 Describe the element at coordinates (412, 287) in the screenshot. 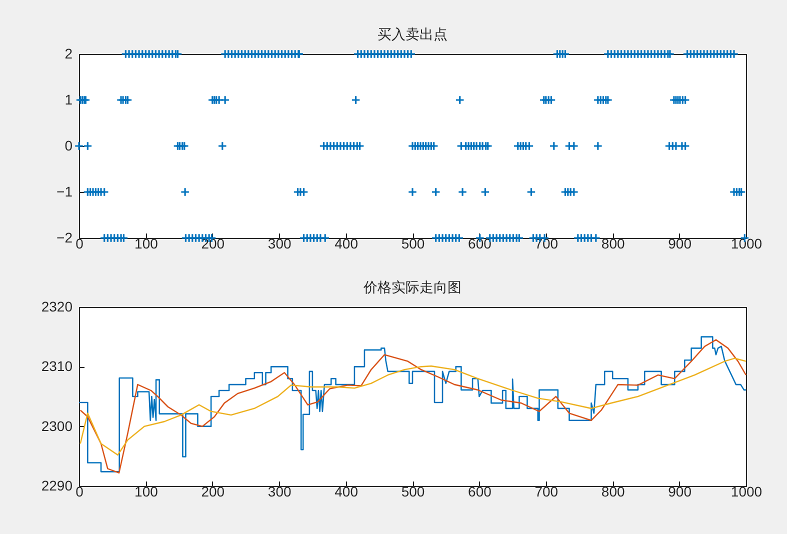

I see `chart-title: 价格实际走向图` at that location.